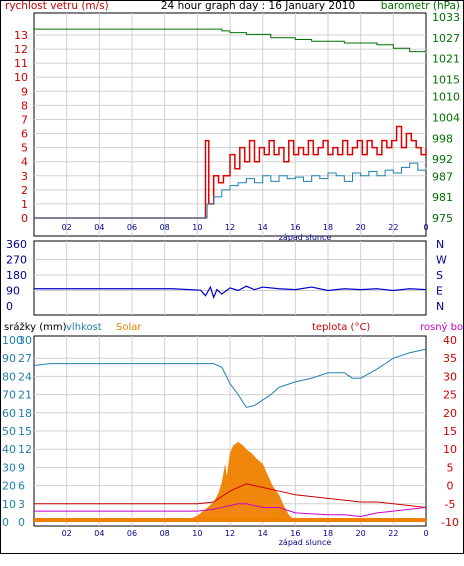 This screenshot has width=464, height=566. Describe the element at coordinates (9, 449) in the screenshot. I see `y-tick-label-humidity: 40` at that location.